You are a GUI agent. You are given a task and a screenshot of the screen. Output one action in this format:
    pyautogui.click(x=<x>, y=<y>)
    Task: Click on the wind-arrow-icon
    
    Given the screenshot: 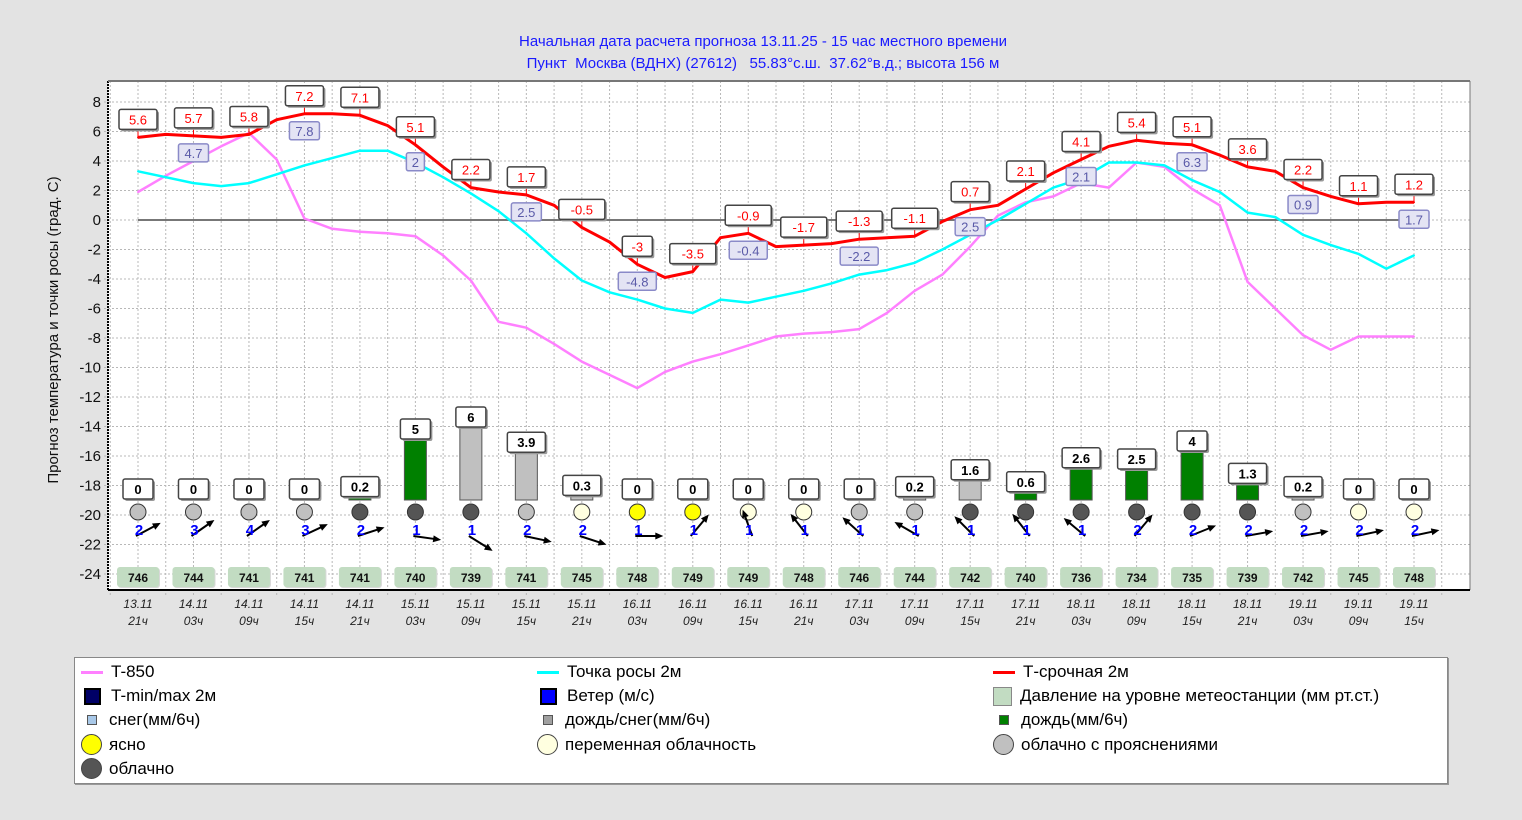 What is the action you would take?
    pyautogui.click(x=909, y=530)
    